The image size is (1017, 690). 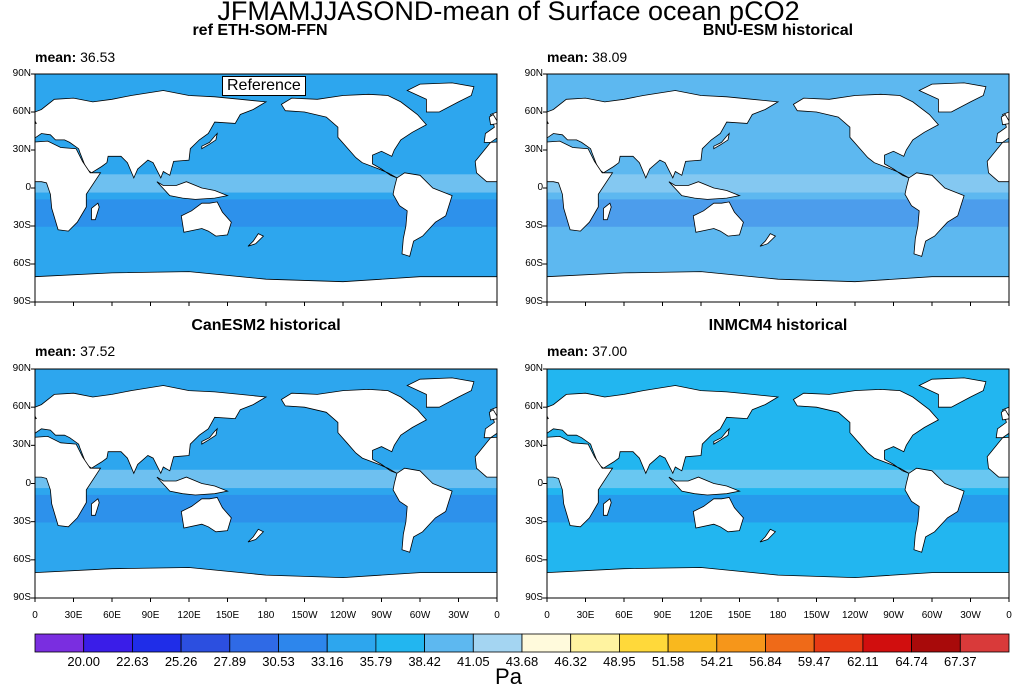 What do you see at coordinates (739, 615) in the screenshot?
I see `lon-tick-label: 150E` at bounding box center [739, 615].